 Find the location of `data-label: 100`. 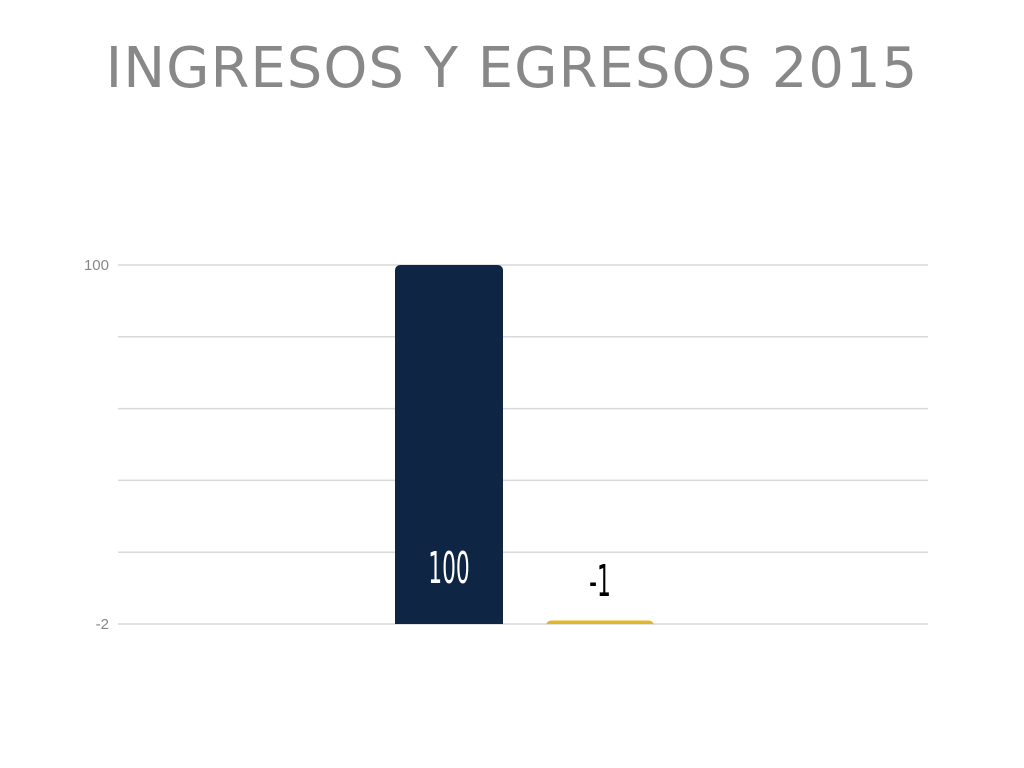

data-label: 100 is located at coordinates (449, 568).